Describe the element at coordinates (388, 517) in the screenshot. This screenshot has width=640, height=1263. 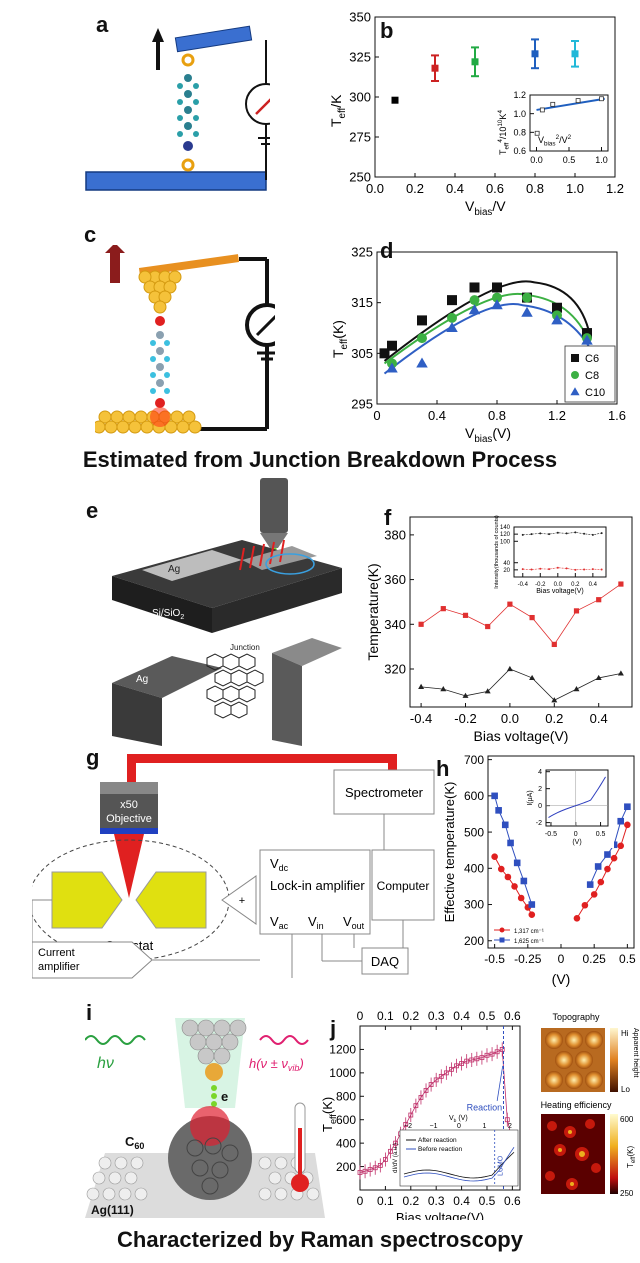
I see `panel-label-f: f` at that location.